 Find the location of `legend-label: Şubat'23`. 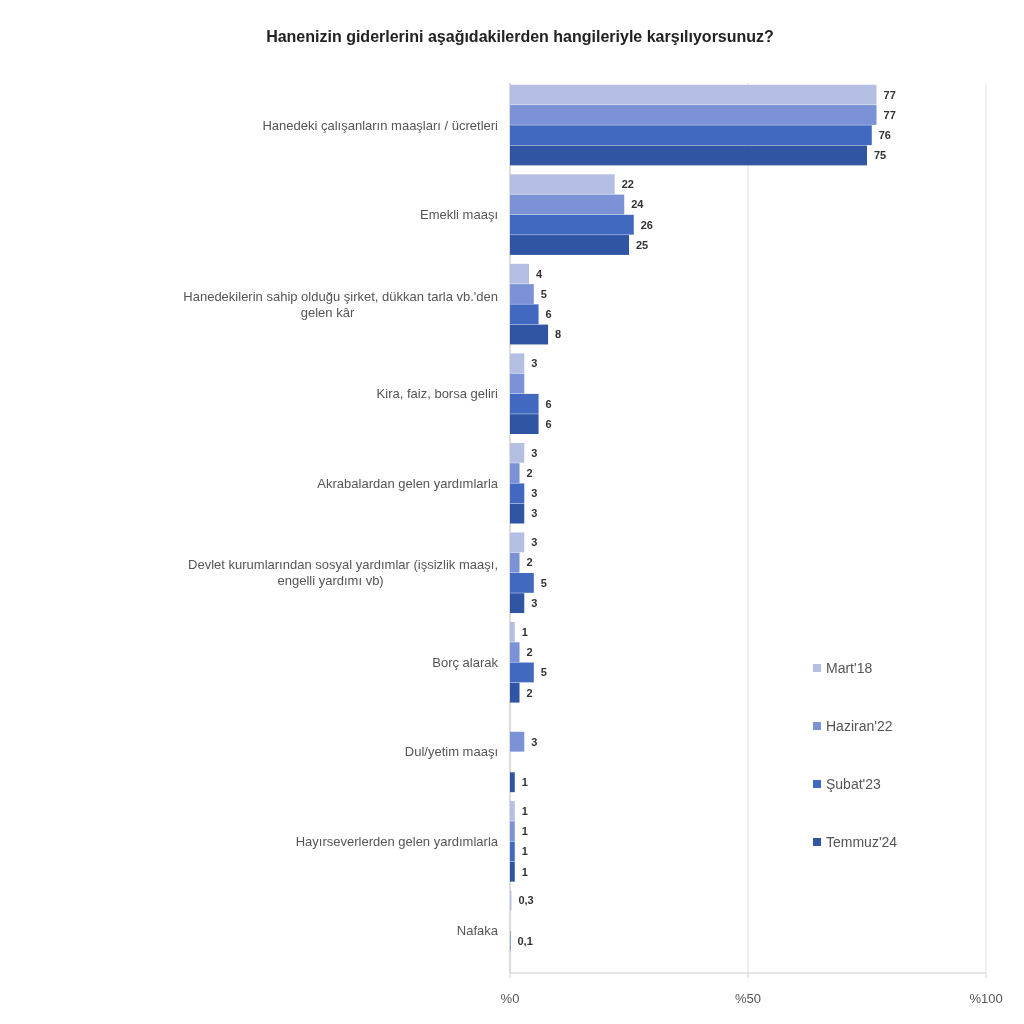

legend-label: Şubat'23 is located at coordinates (854, 783).